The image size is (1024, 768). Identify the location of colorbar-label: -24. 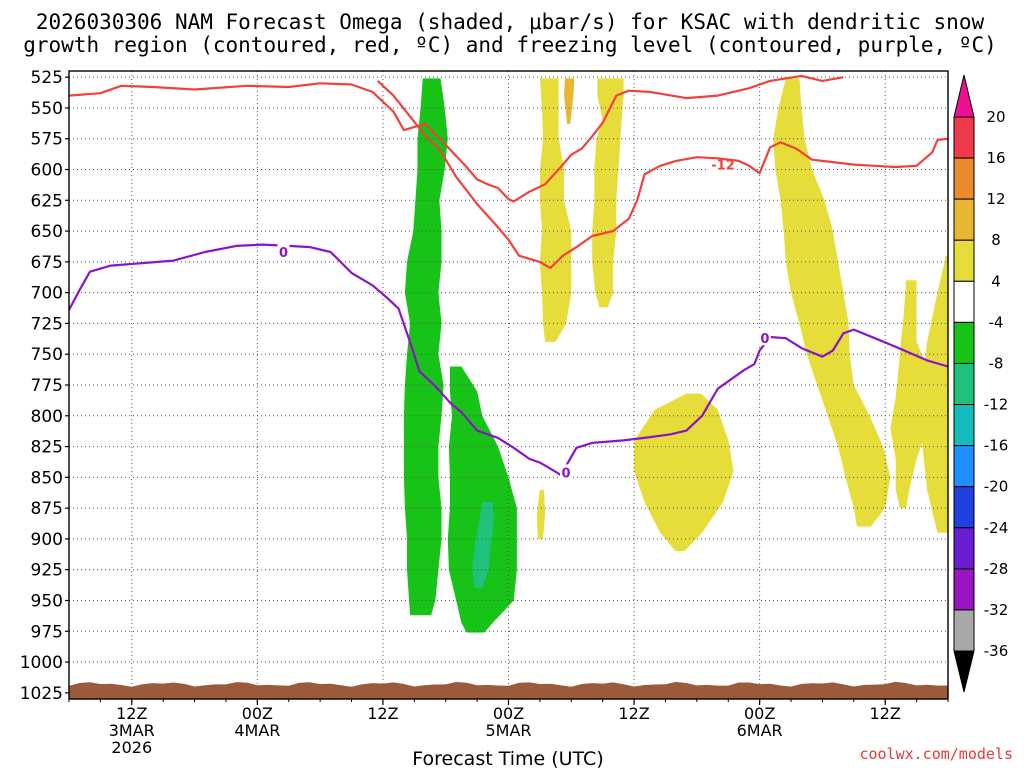
(996, 528).